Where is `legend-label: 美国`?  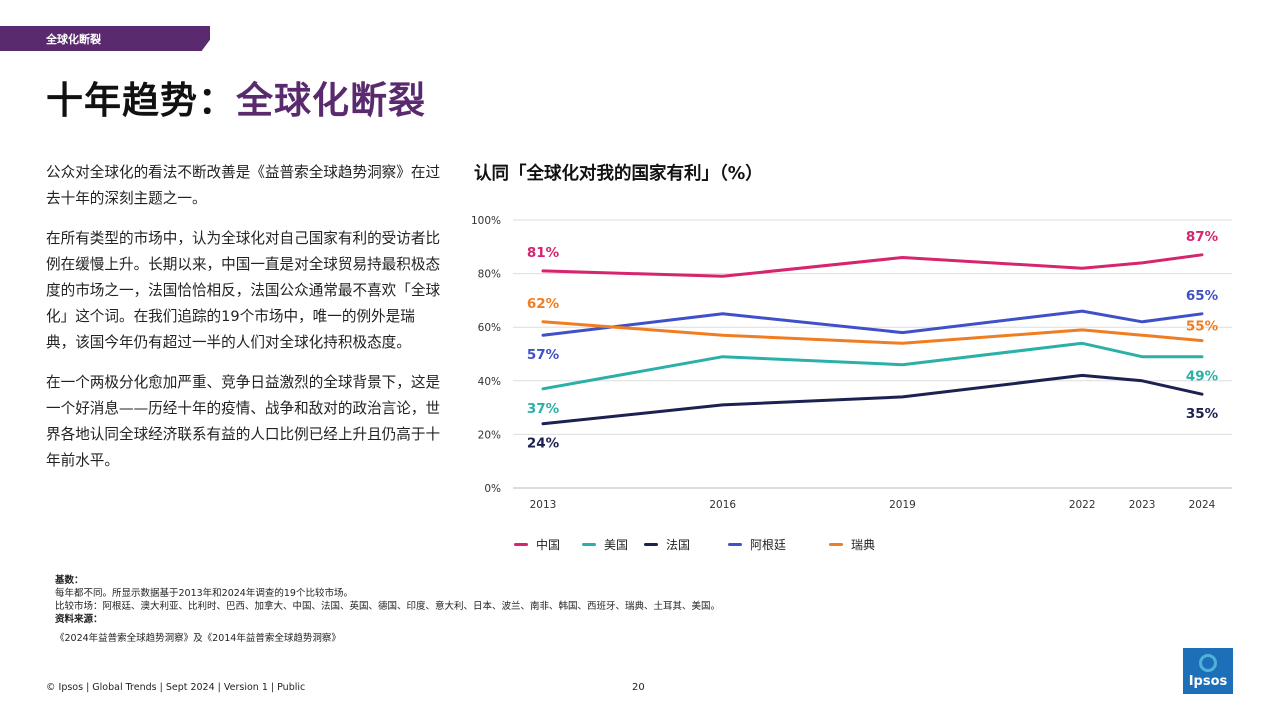 legend-label: 美国 is located at coordinates (616, 544).